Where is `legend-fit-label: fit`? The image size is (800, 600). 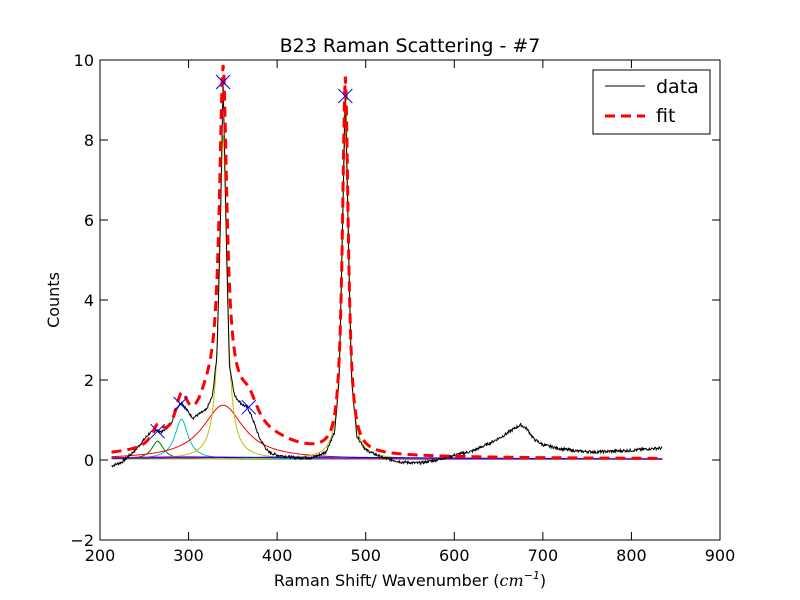 legend-fit-label: fit is located at coordinates (665, 116).